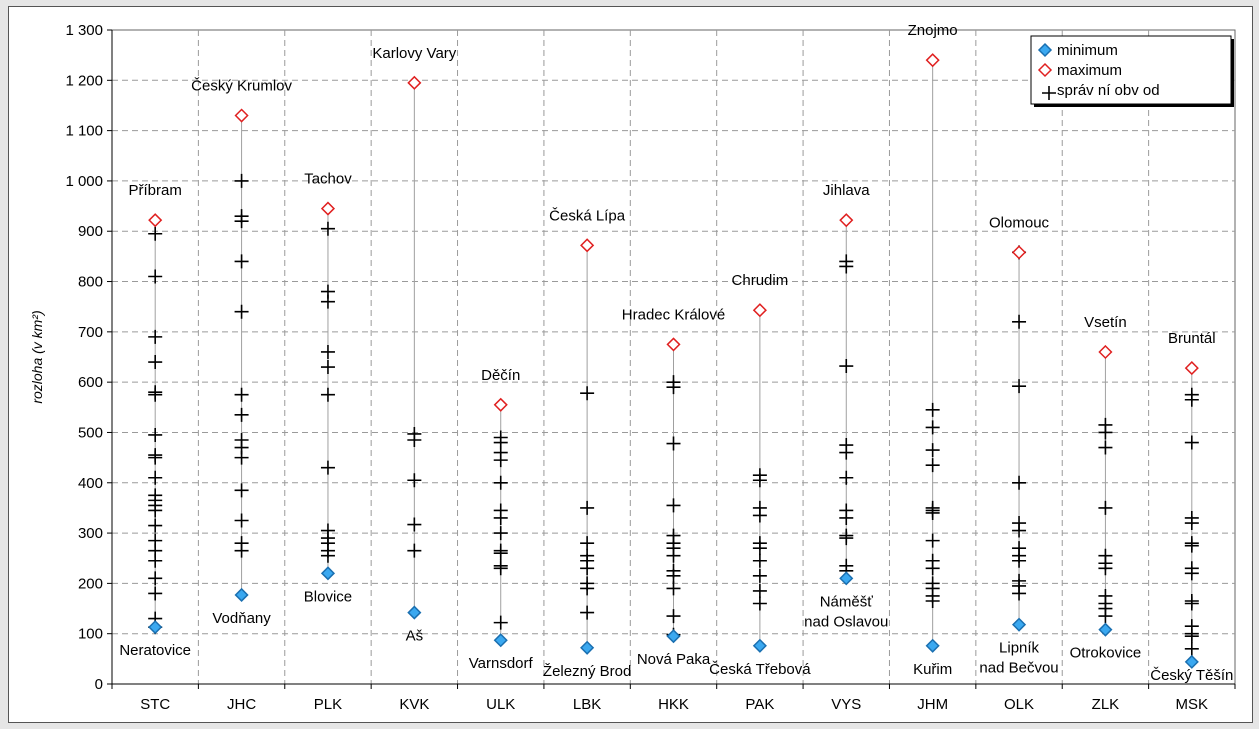 This screenshot has height=729, width=1259. What do you see at coordinates (674, 659) in the screenshot?
I see `minimum-label: Nová Paka` at bounding box center [674, 659].